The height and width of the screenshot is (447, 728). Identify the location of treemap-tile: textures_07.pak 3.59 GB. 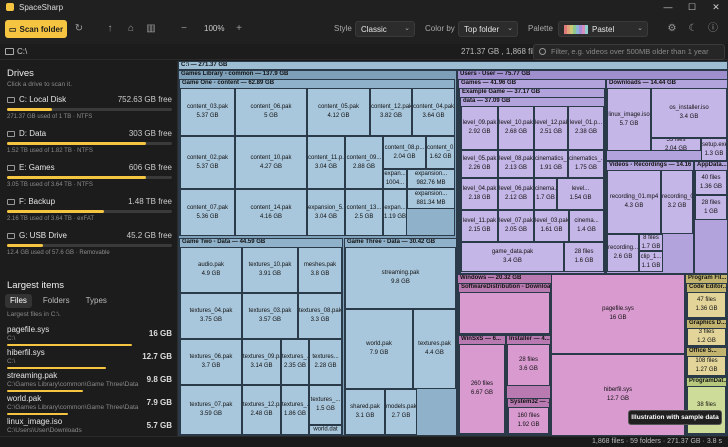
(211, 410).